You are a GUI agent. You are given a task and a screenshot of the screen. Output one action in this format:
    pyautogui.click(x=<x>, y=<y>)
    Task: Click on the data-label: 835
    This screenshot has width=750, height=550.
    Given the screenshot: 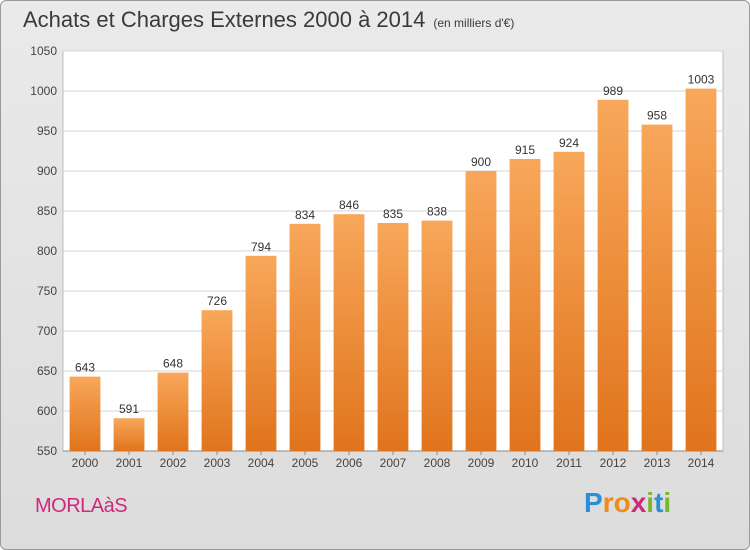 What is the action you would take?
    pyautogui.click(x=393, y=214)
    